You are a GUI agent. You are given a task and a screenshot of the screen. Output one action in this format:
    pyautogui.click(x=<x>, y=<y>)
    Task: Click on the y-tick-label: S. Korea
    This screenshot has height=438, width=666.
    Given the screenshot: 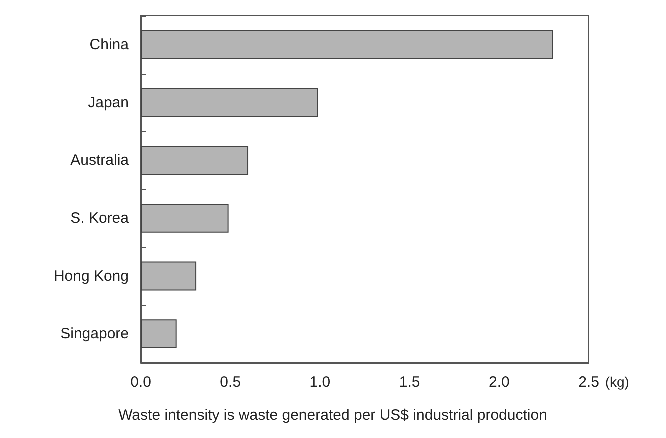 What is the action you would take?
    pyautogui.click(x=100, y=218)
    